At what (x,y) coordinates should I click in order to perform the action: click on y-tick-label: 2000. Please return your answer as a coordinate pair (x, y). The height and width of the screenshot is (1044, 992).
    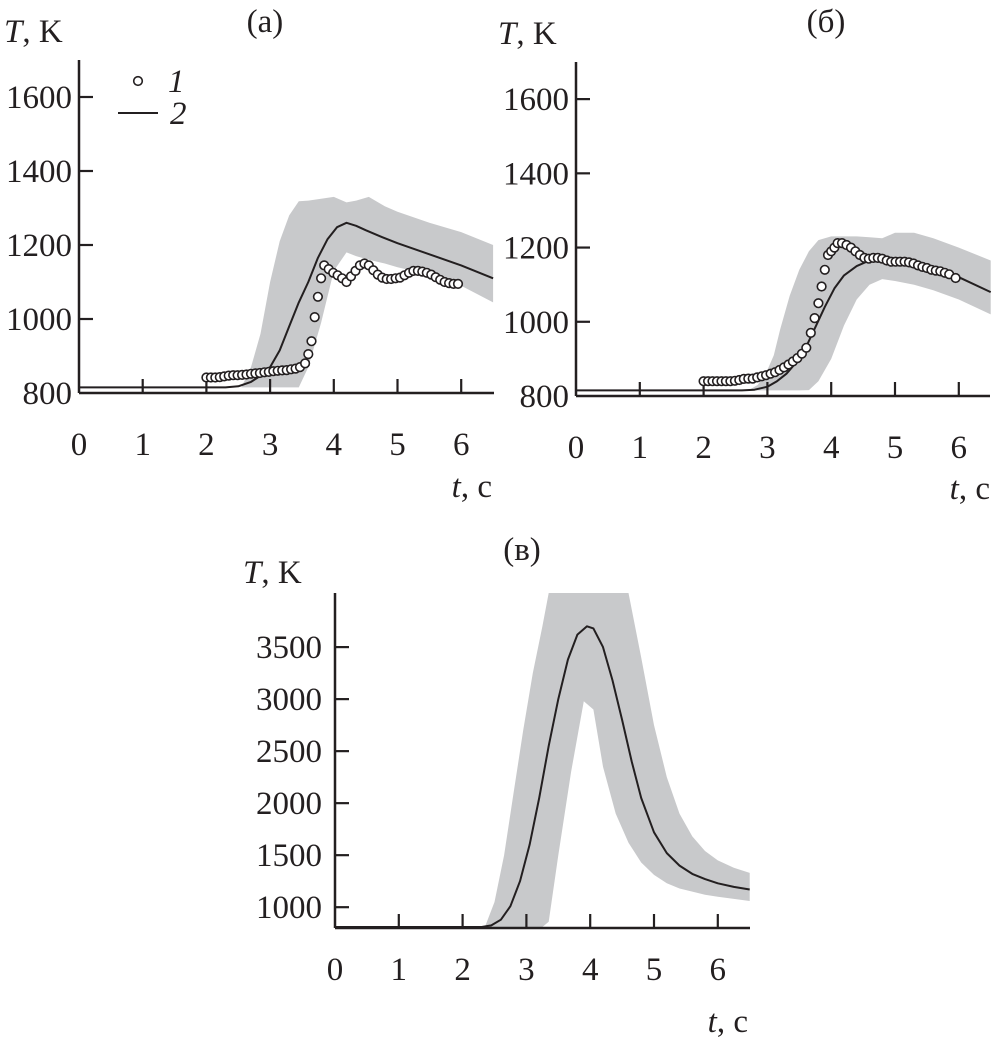
    Looking at the image, I should click on (289, 804).